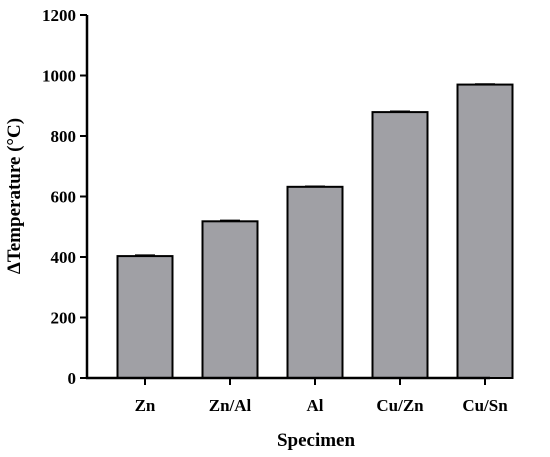  I want to click on x-tick-label: Al, so click(315, 405).